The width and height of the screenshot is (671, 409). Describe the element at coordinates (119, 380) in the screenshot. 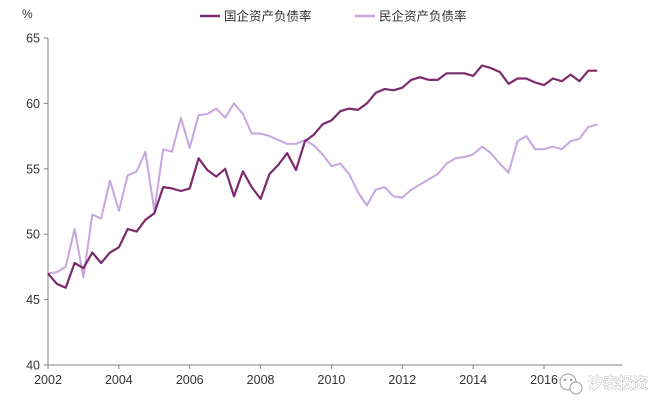

I see `x-tick-label: 2004` at that location.